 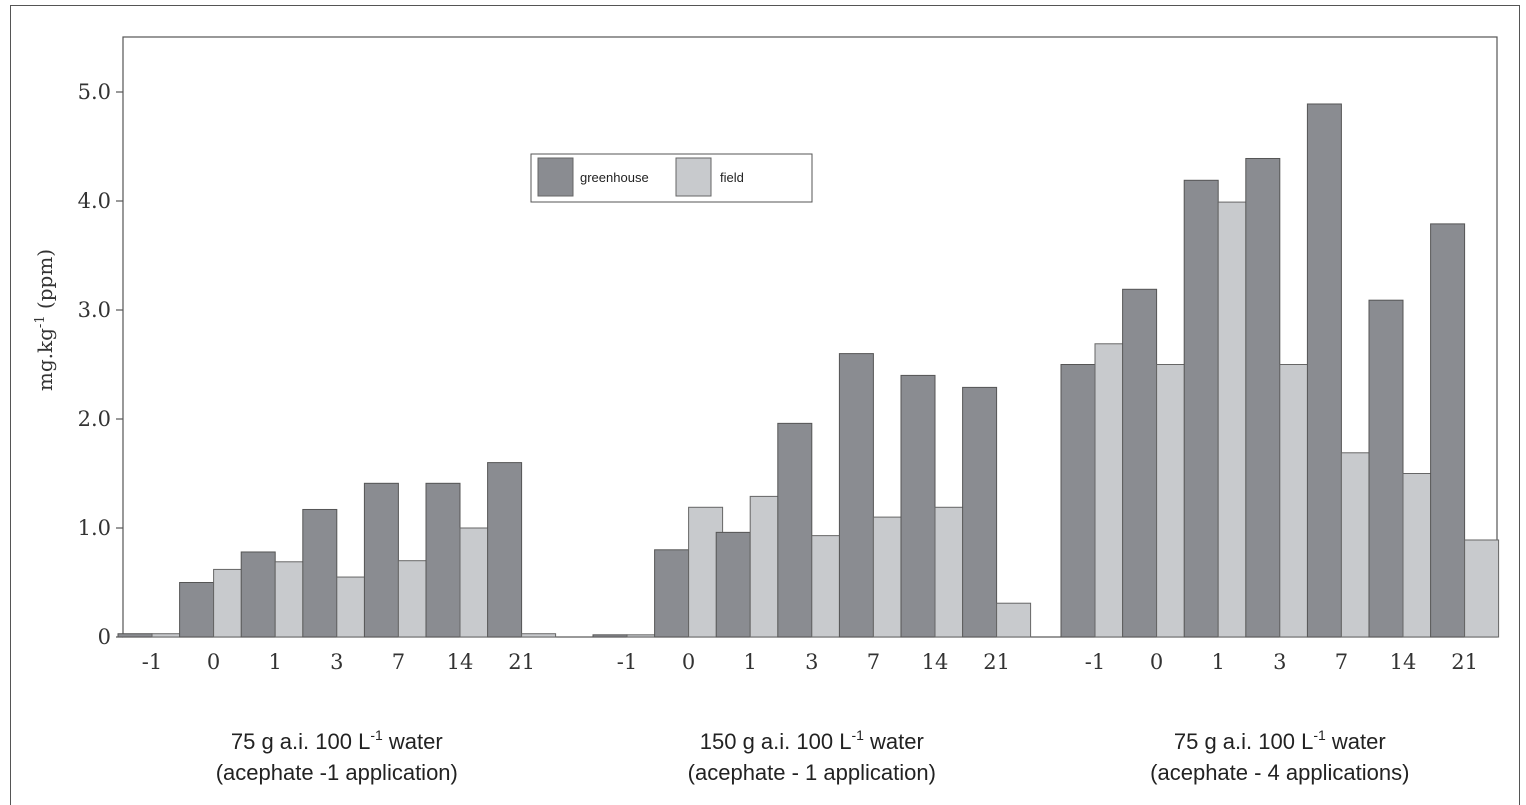 I want to click on legend-swatch-greenhouse, so click(x=555, y=177).